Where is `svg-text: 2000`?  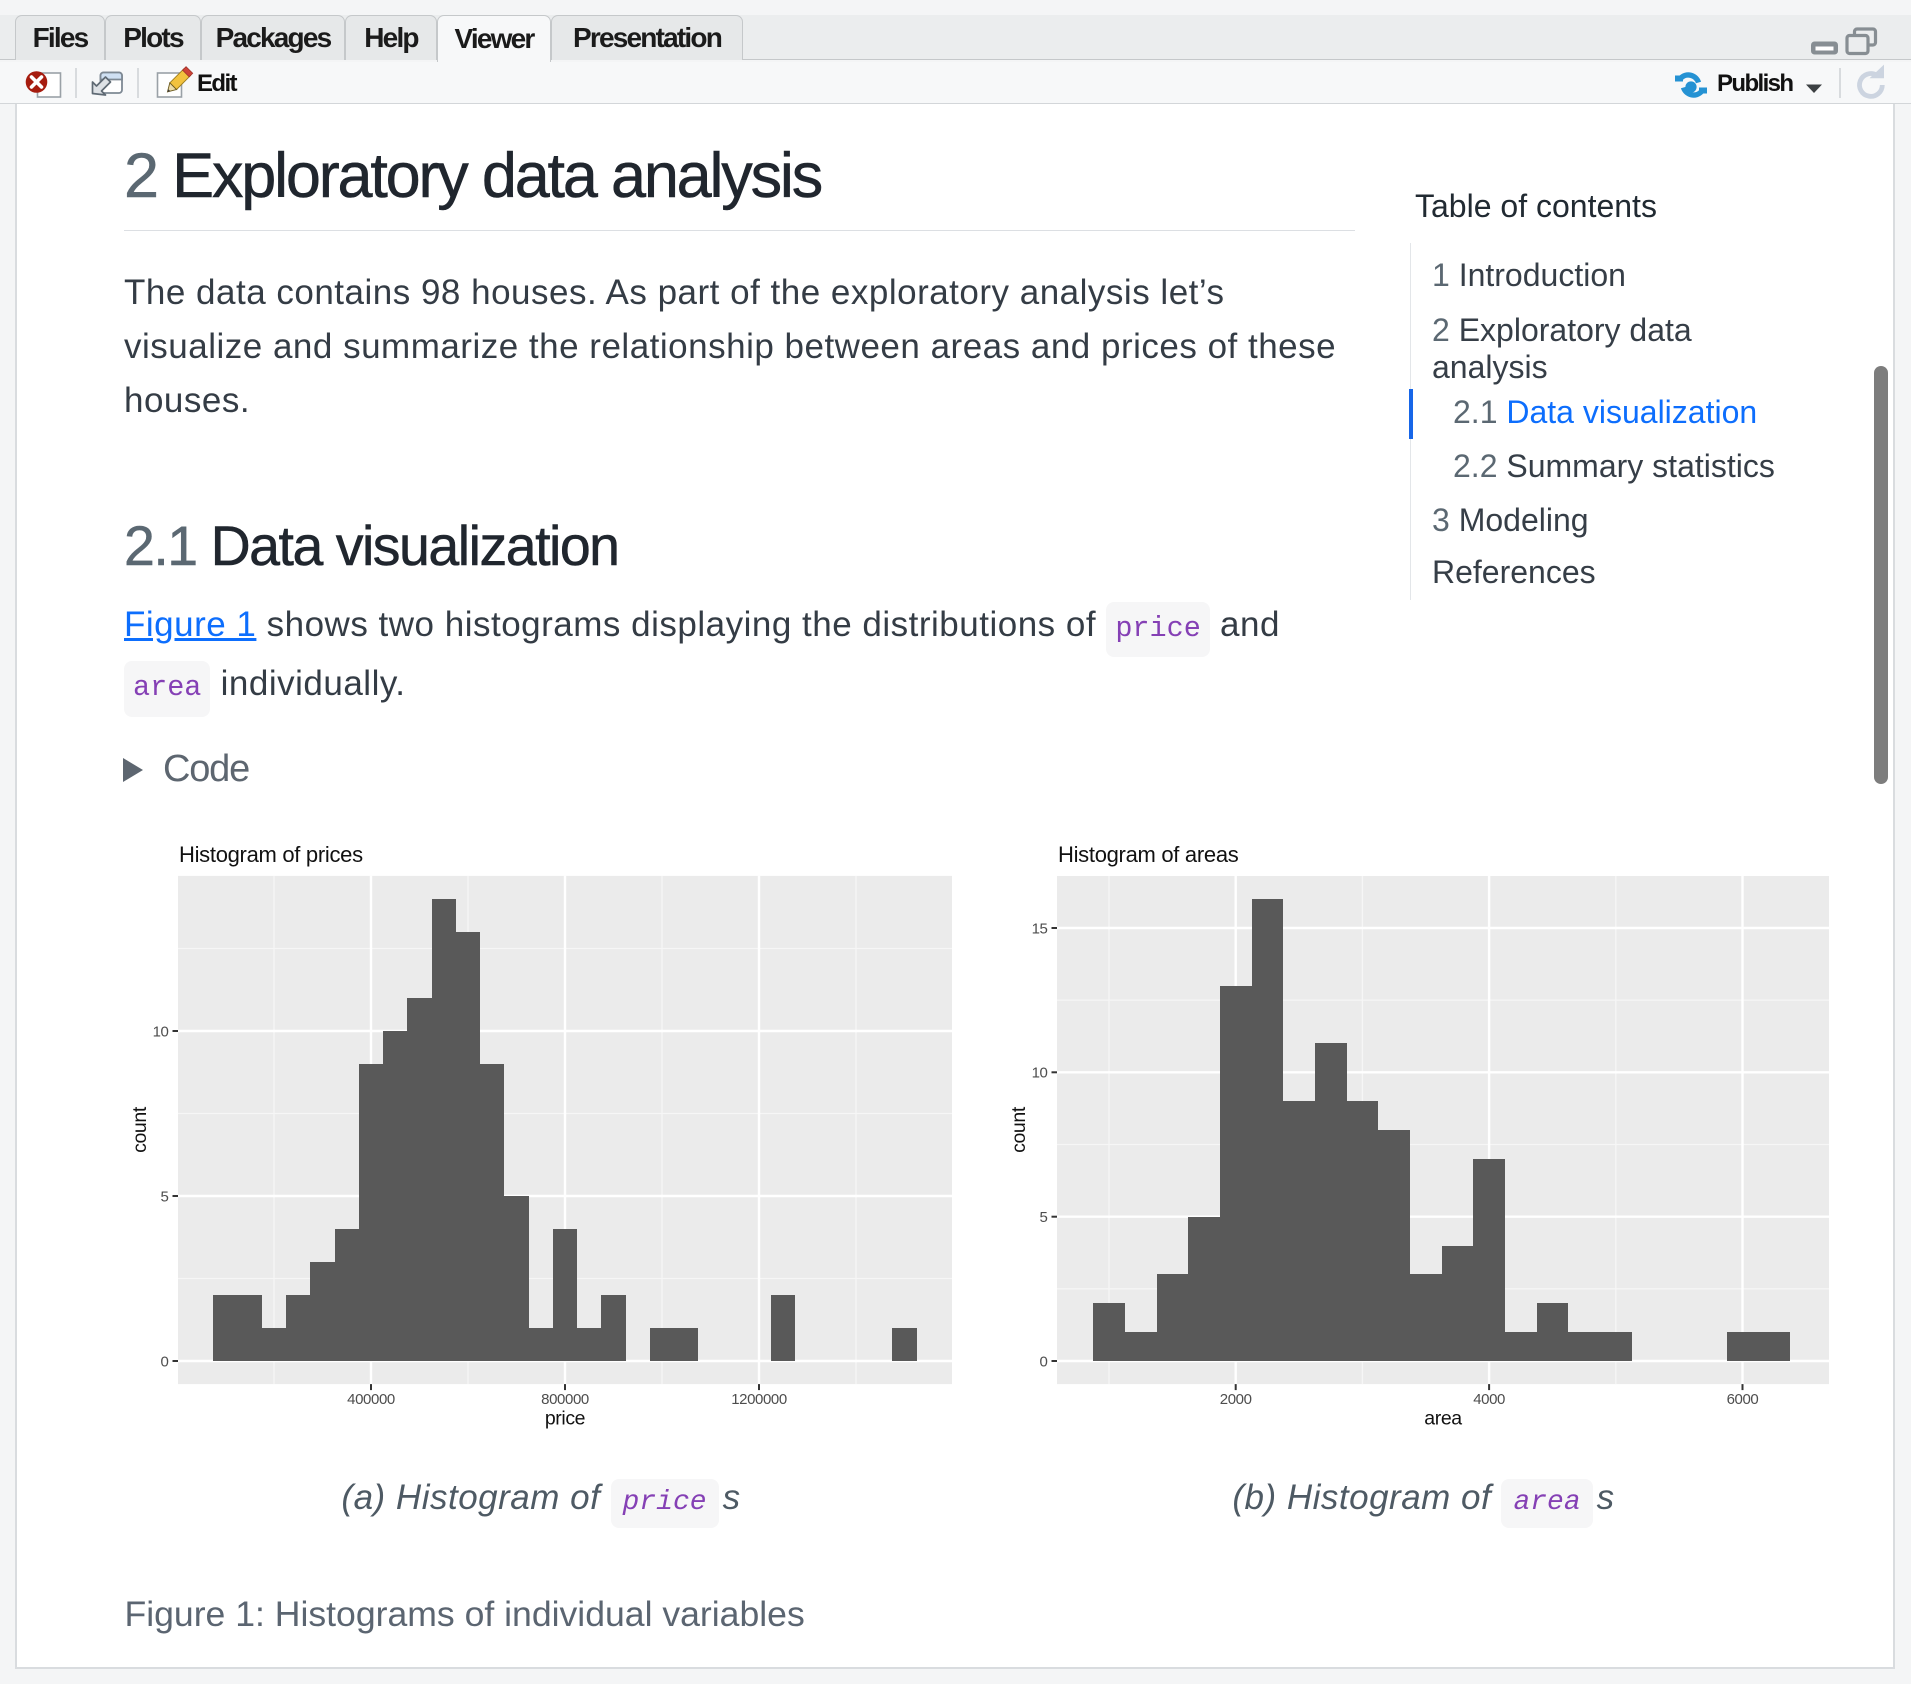 svg-text: 2000 is located at coordinates (1236, 1399).